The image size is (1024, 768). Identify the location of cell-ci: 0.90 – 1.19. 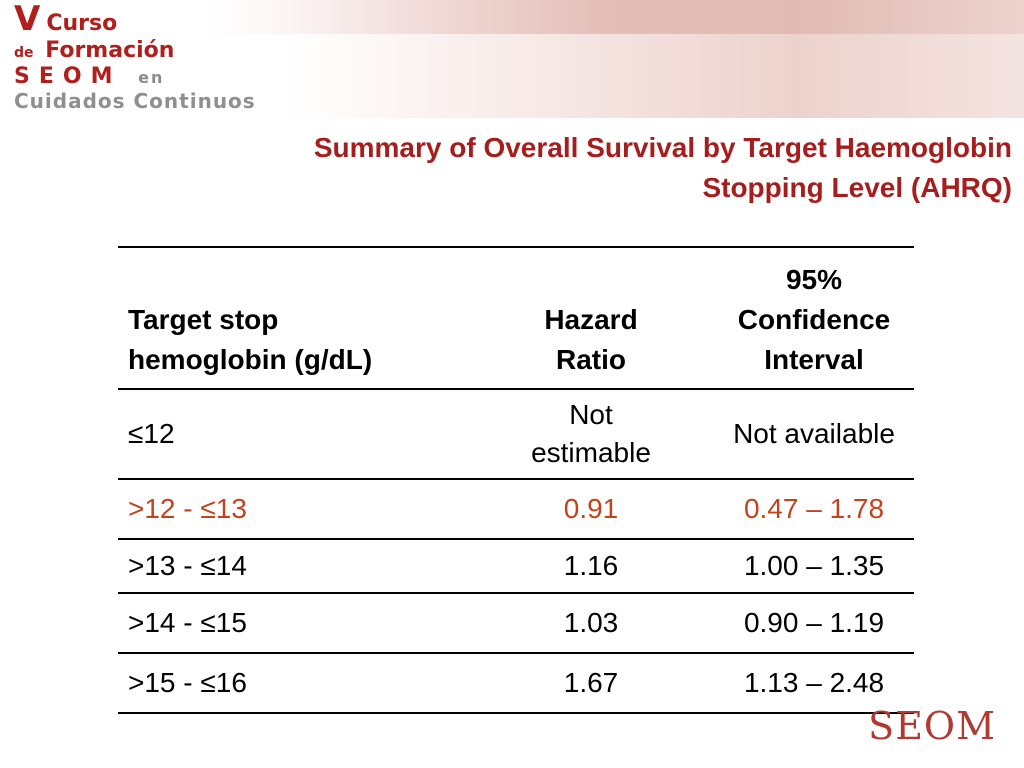
(814, 623).